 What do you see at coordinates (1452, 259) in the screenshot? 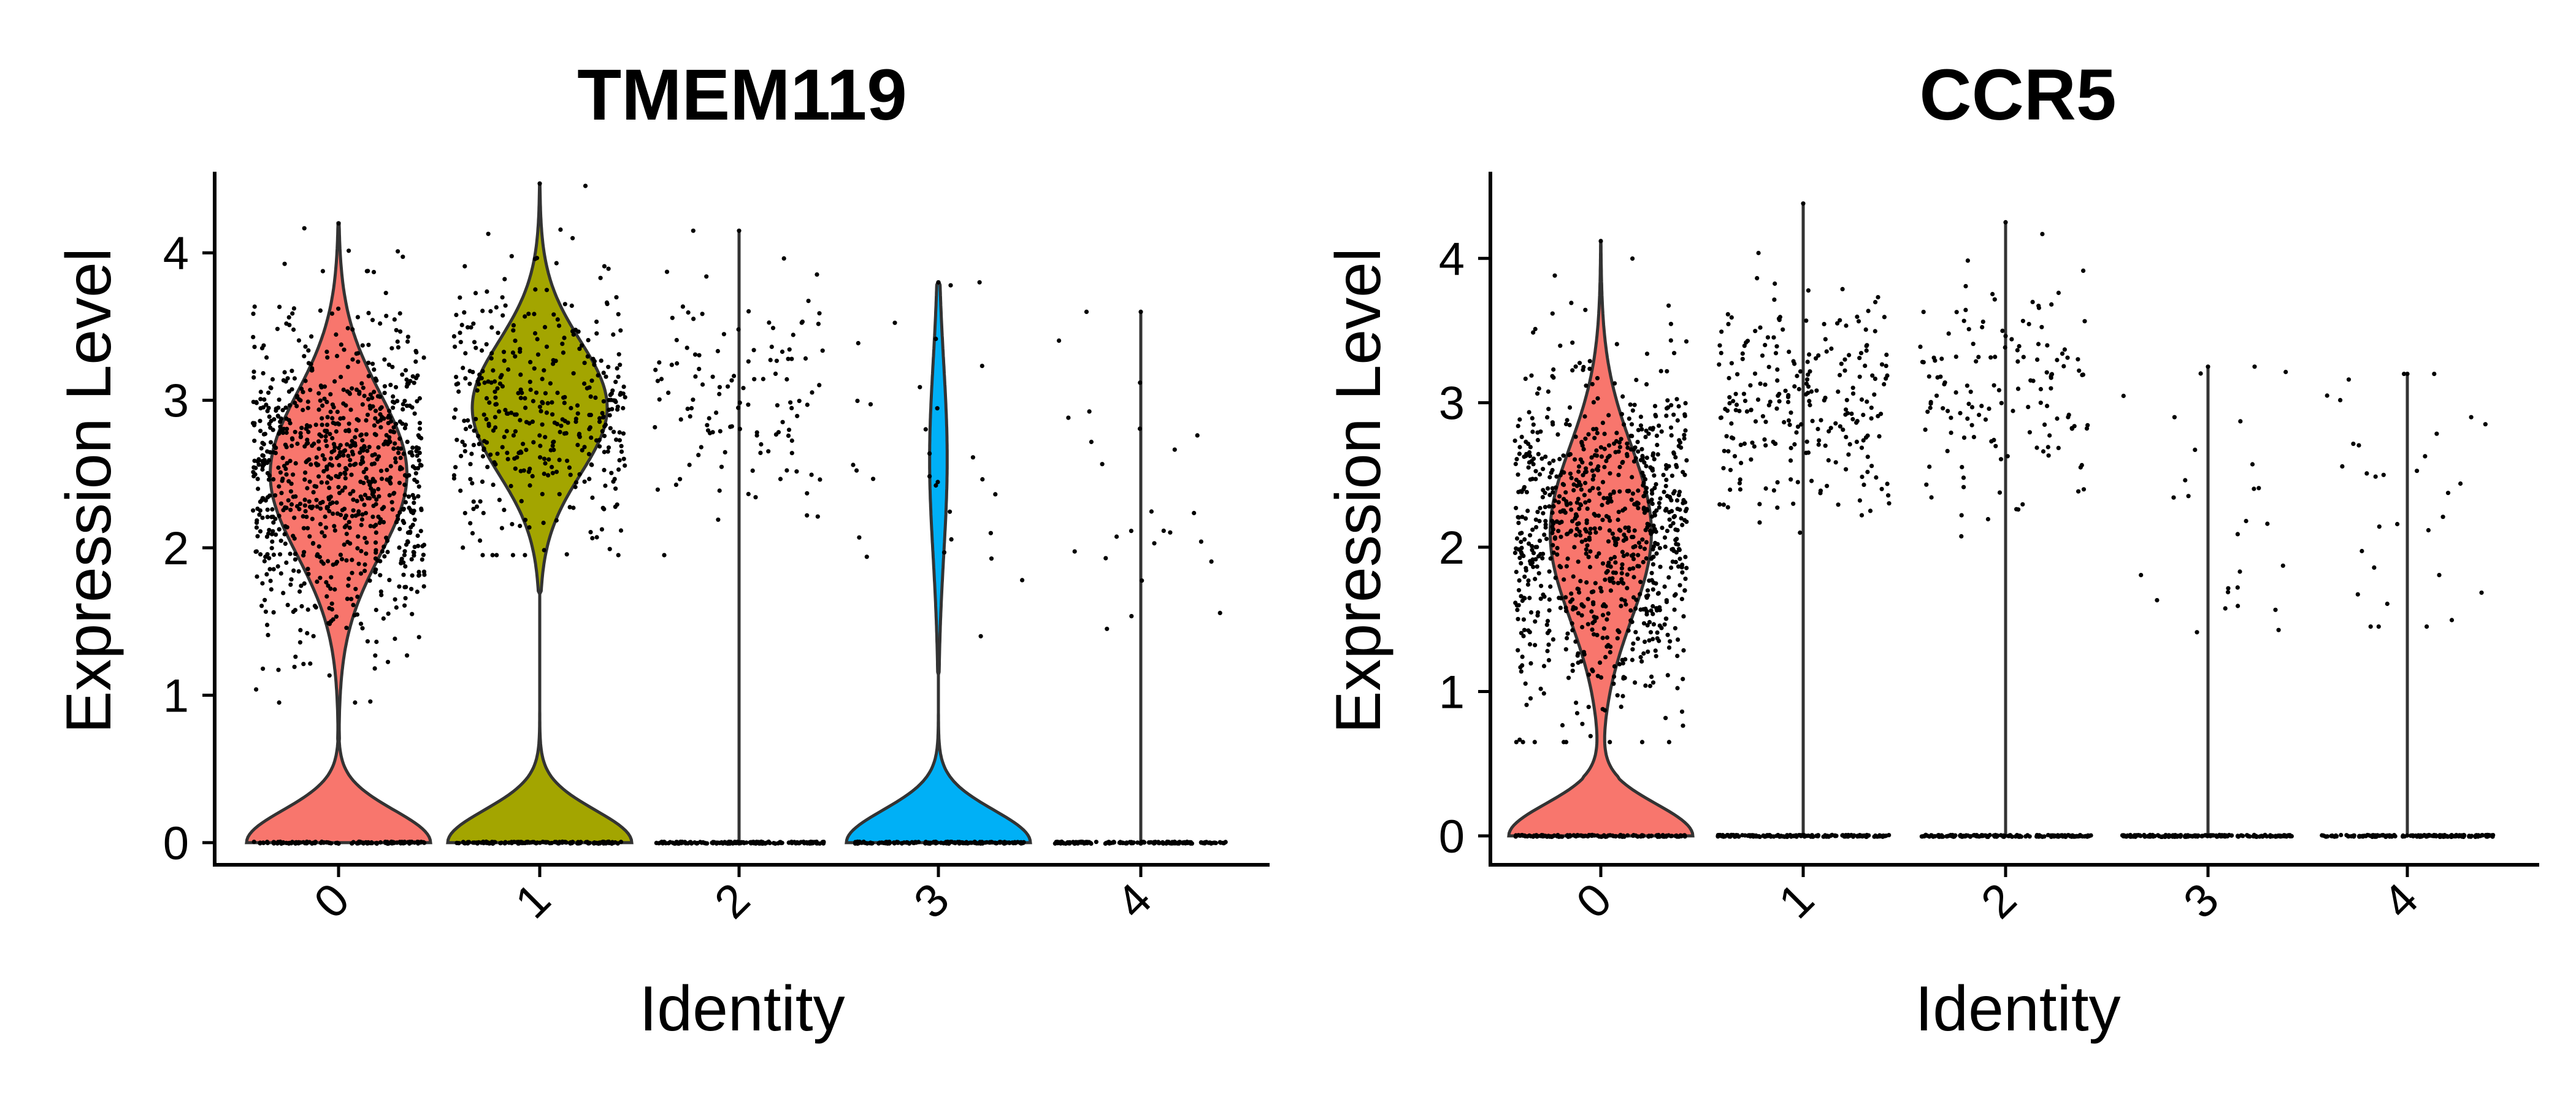
I see `y-tick-label: 4` at bounding box center [1452, 259].